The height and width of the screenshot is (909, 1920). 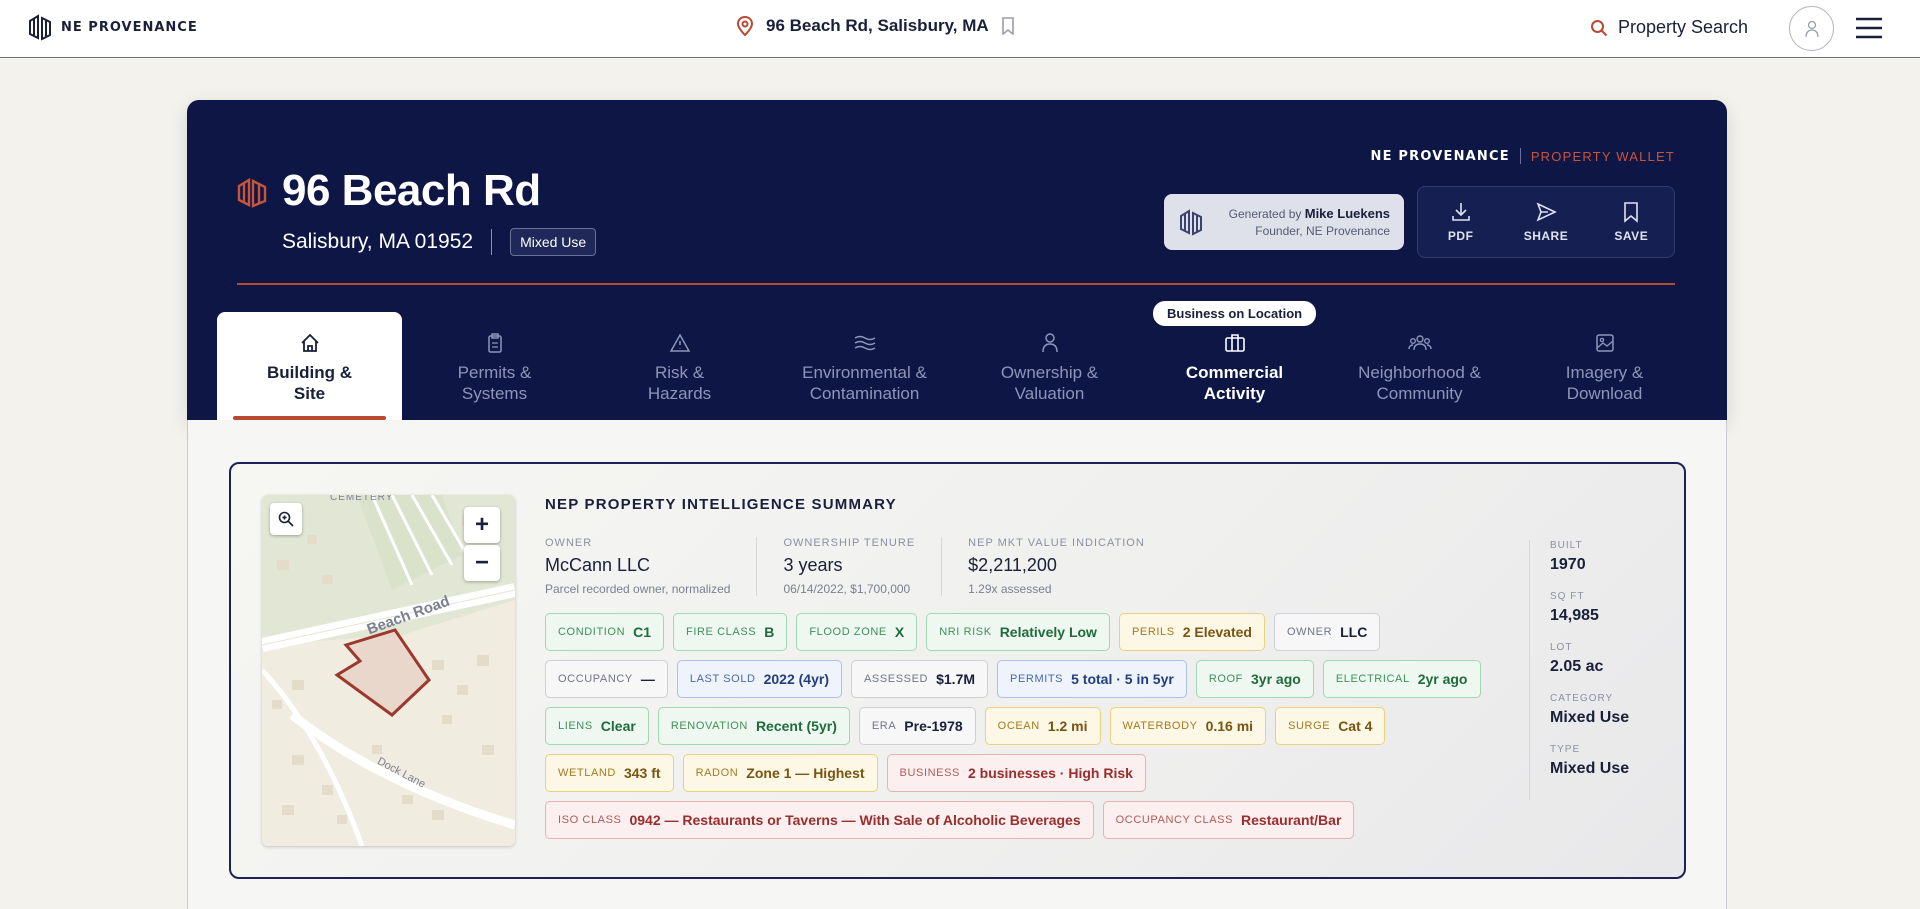 I want to click on kpi-note: 1.29x assessed, so click(x=1010, y=589).